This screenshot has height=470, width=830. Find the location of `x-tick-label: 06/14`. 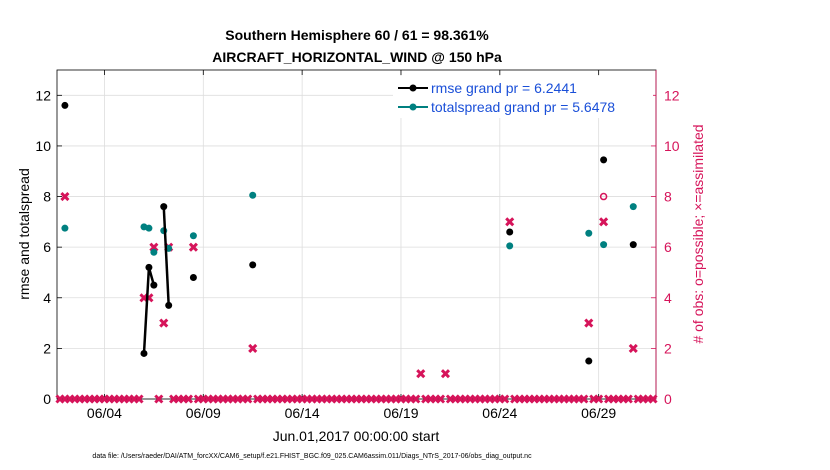

x-tick-label: 06/14 is located at coordinates (302, 413).